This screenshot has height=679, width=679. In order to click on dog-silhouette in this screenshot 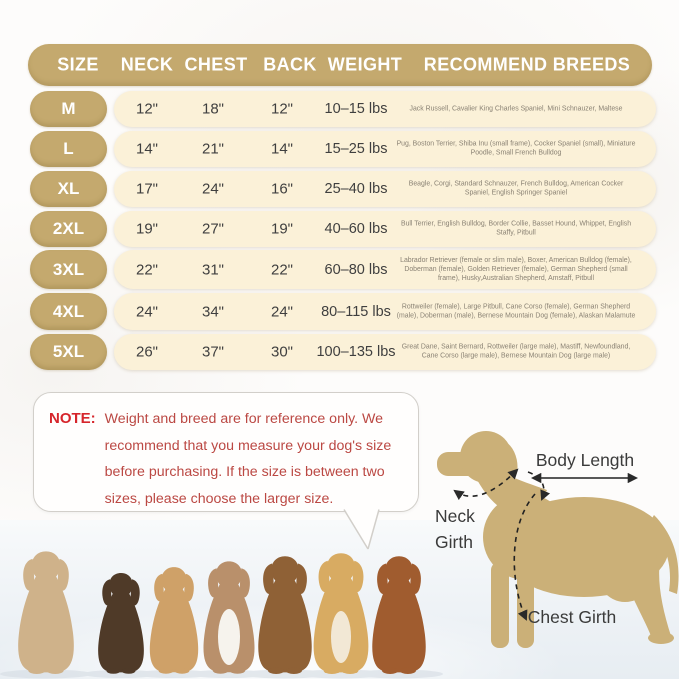, I will do `click(558, 539)`.